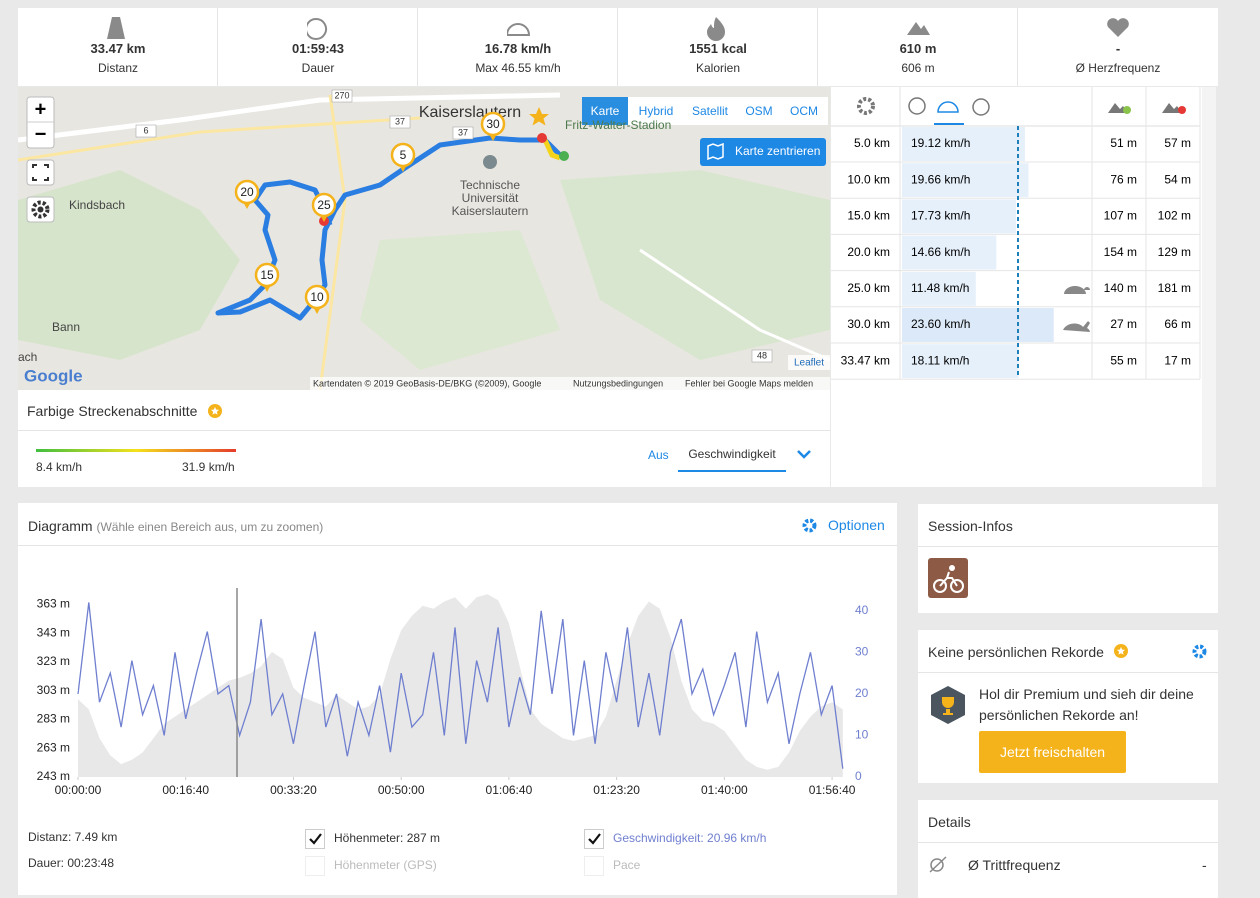 This screenshot has width=1260, height=898. I want to click on layer-active, so click(605, 111).